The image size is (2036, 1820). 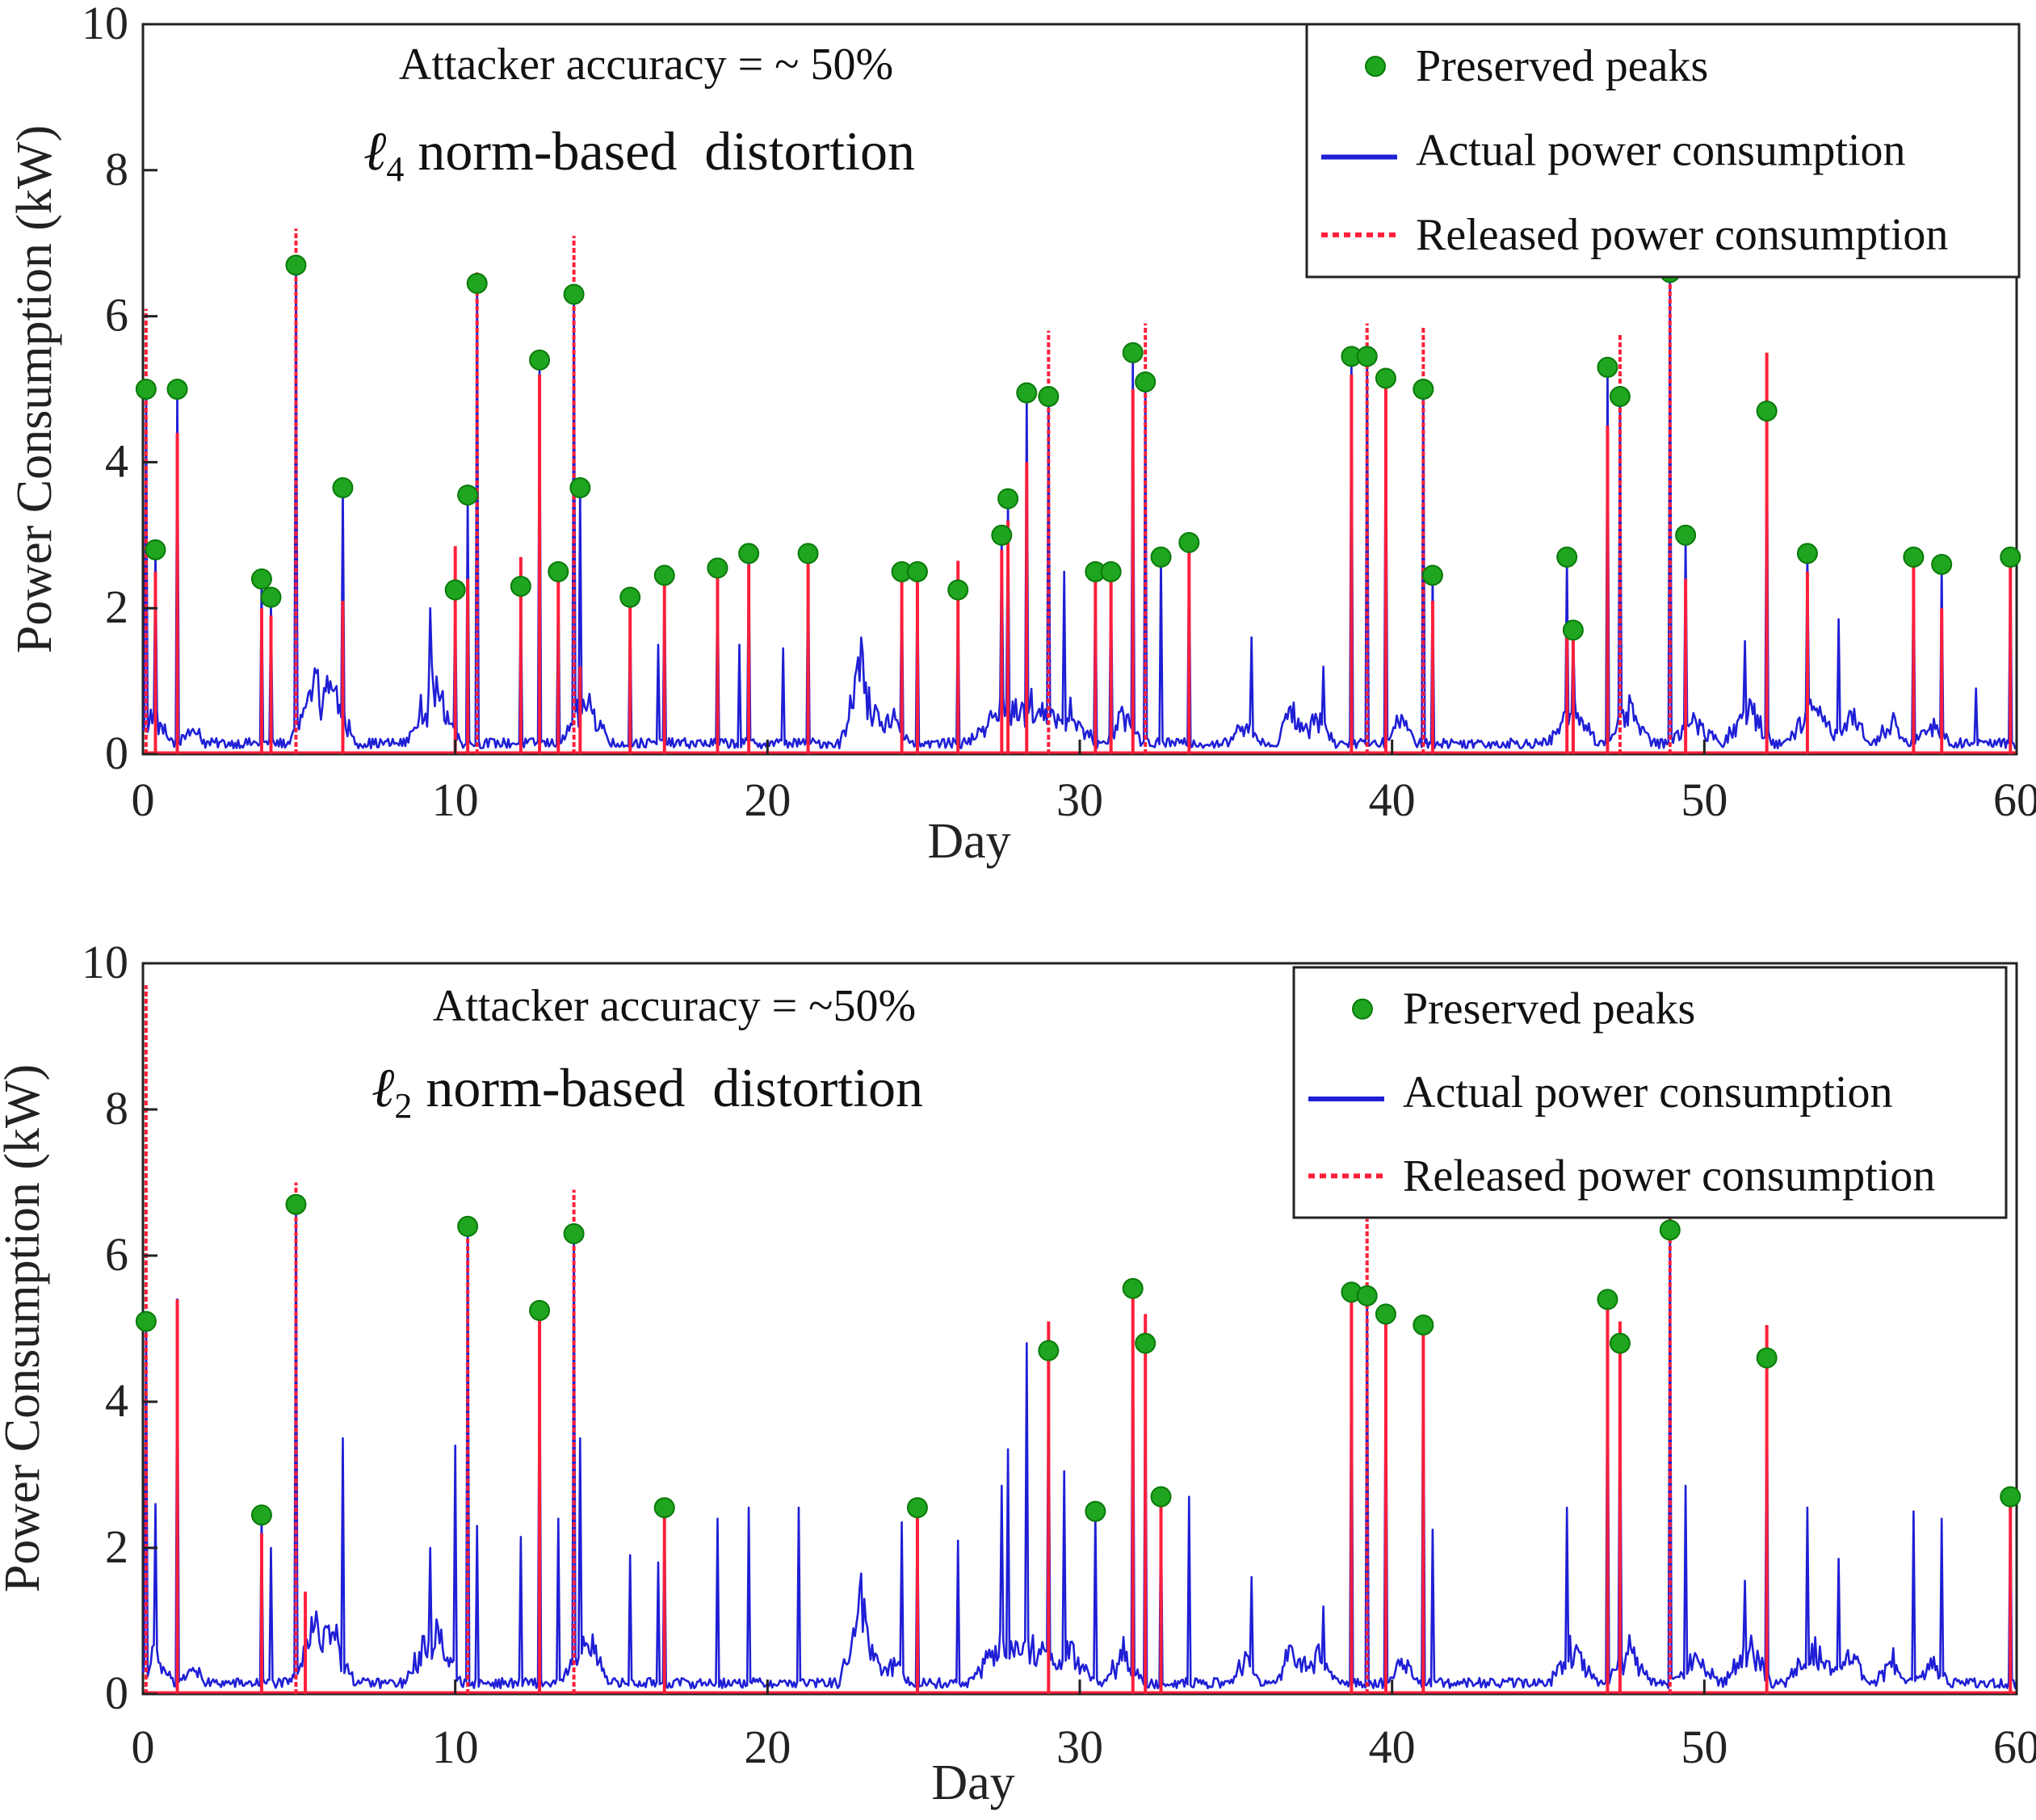 I want to click on x-tick-label-2: 20, so click(x=767, y=1747).